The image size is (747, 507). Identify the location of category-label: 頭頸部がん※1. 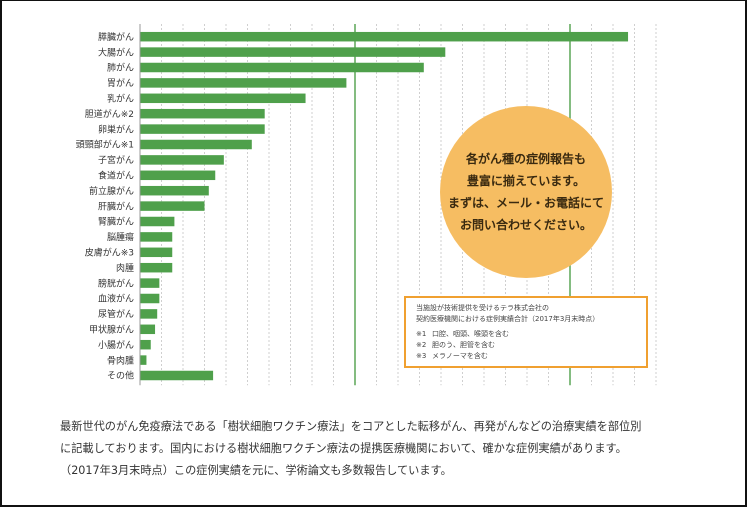
(105, 145).